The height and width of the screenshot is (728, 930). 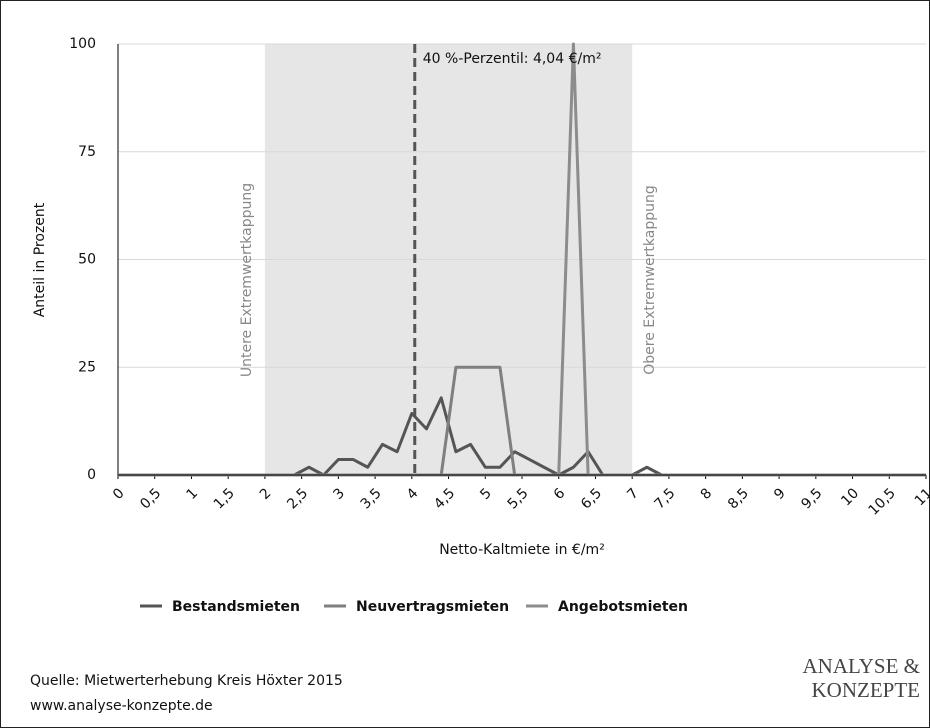 I want to click on legend-label: Neuvertragsmieten, so click(x=432, y=607).